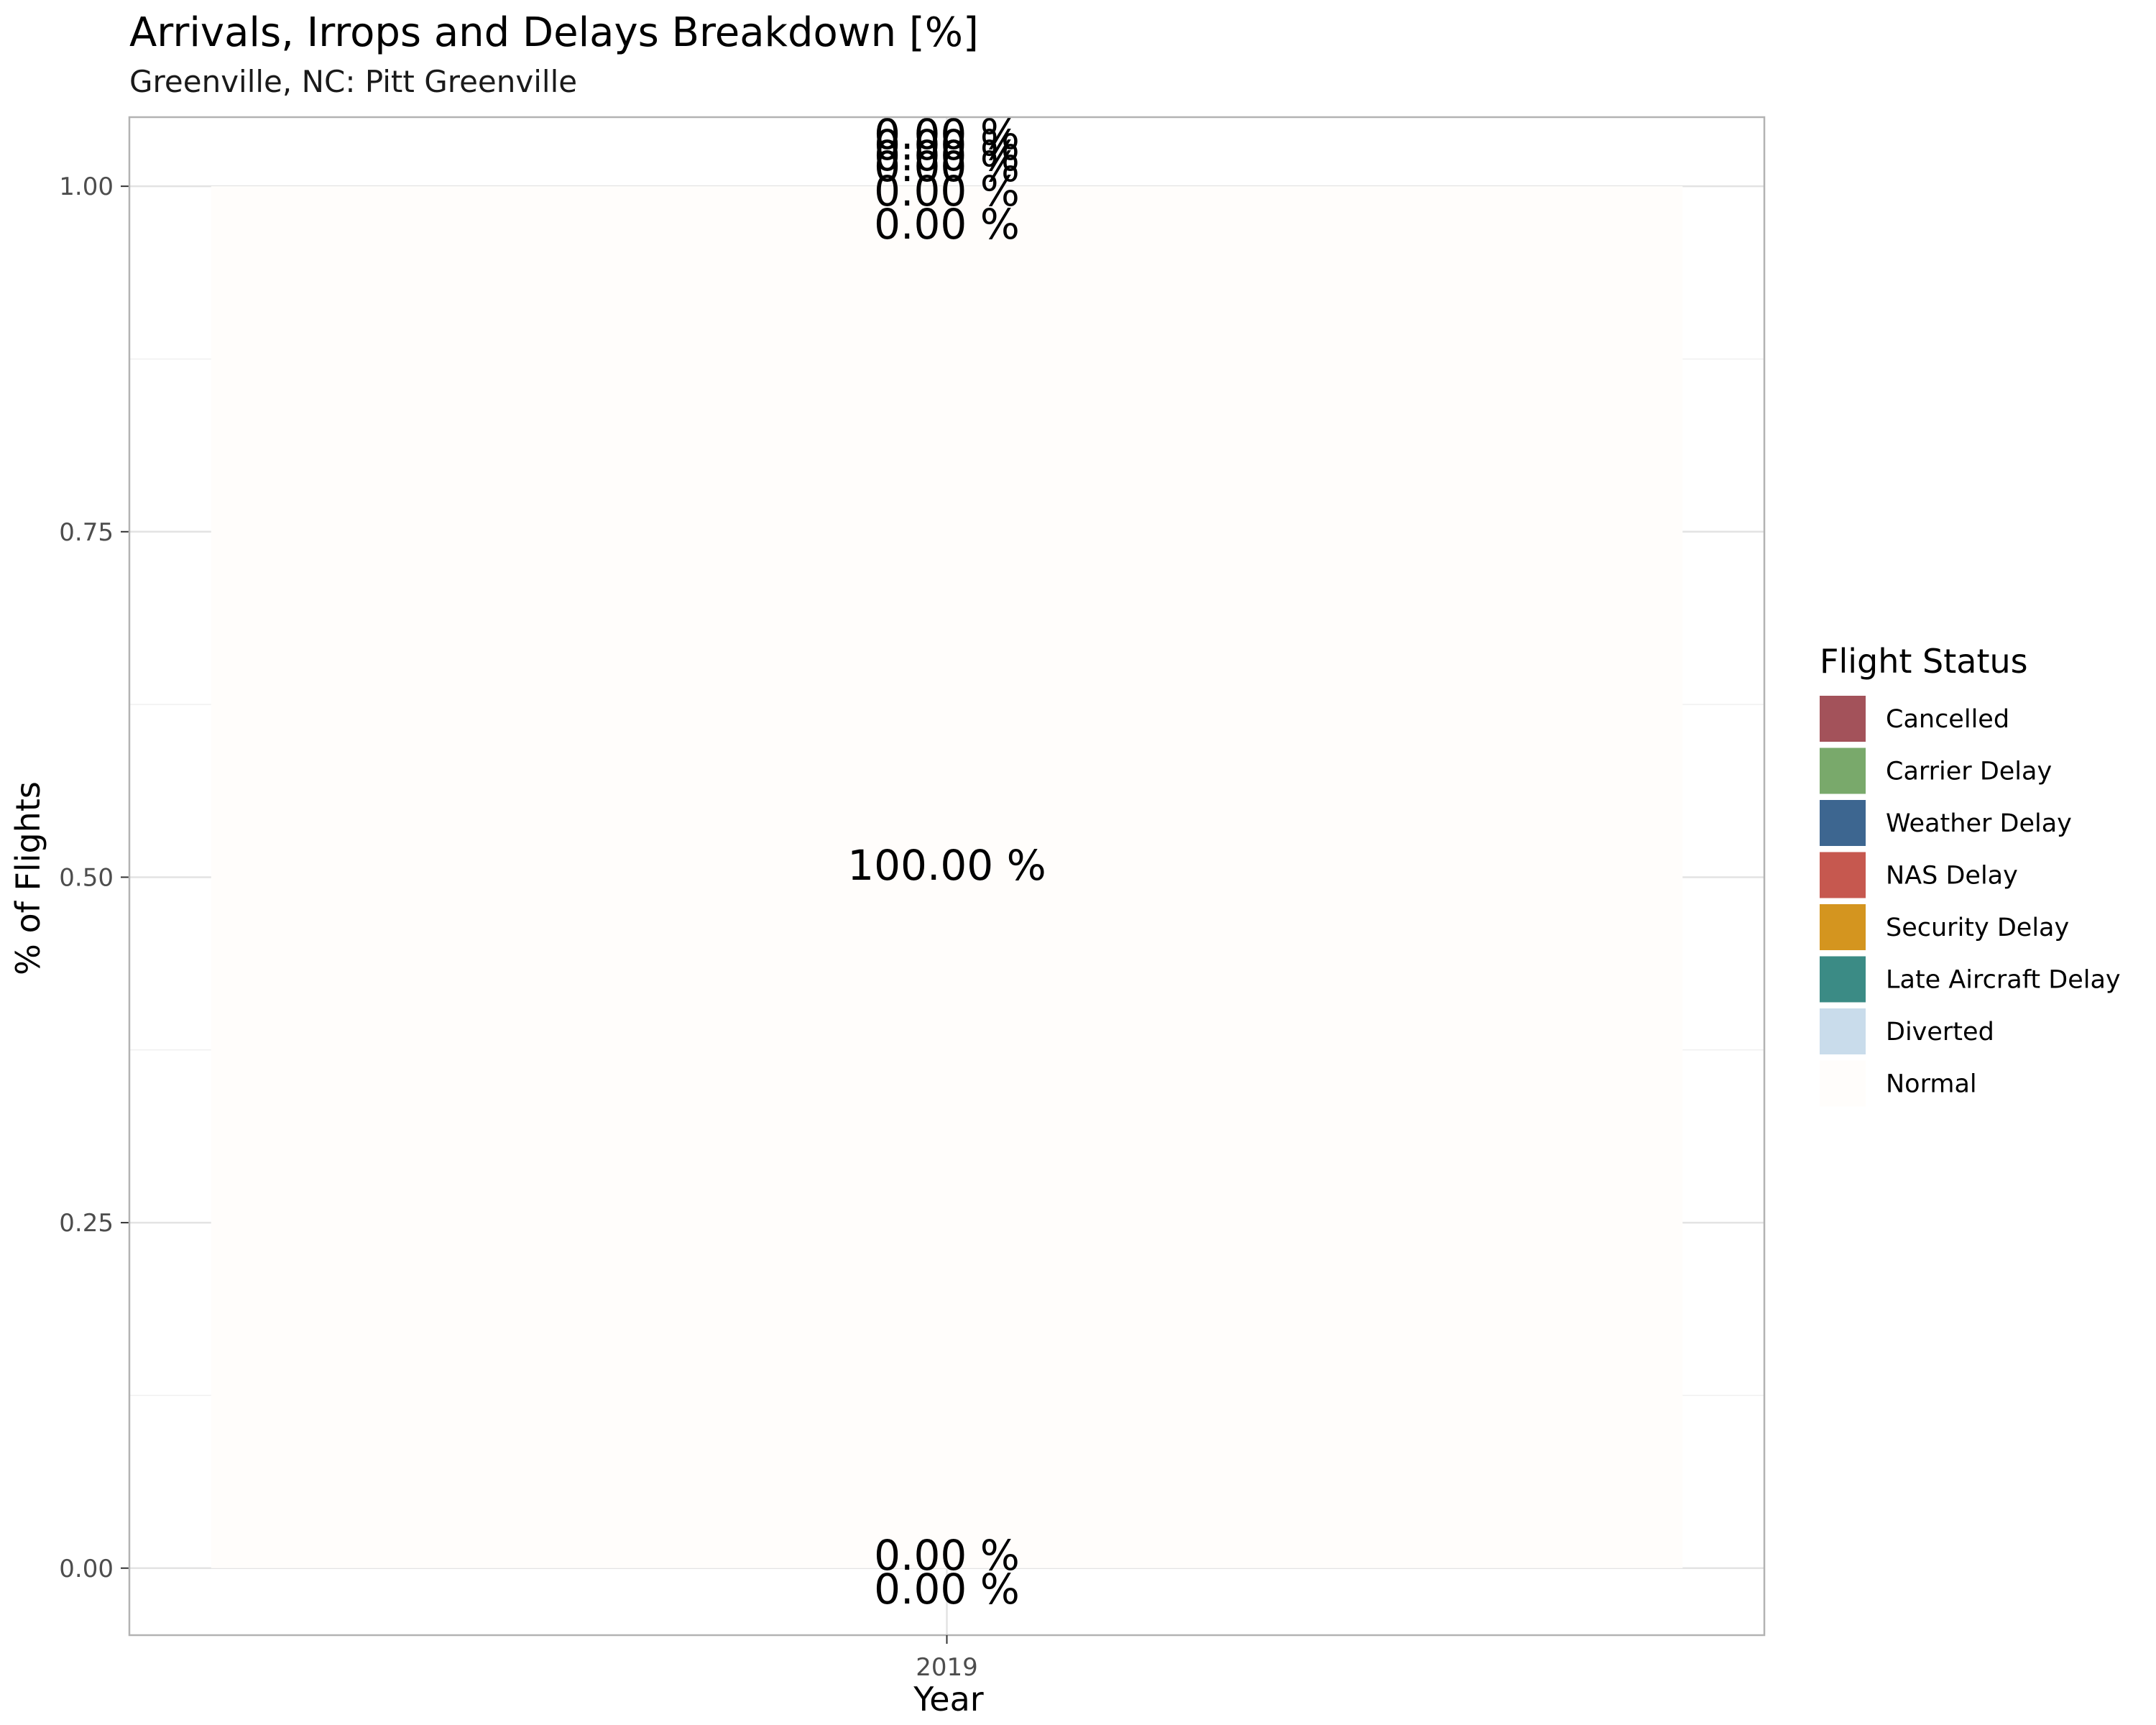 The height and width of the screenshot is (1725, 2156). Describe the element at coordinates (948, 1699) in the screenshot. I see `x-axis-title: Year` at that location.